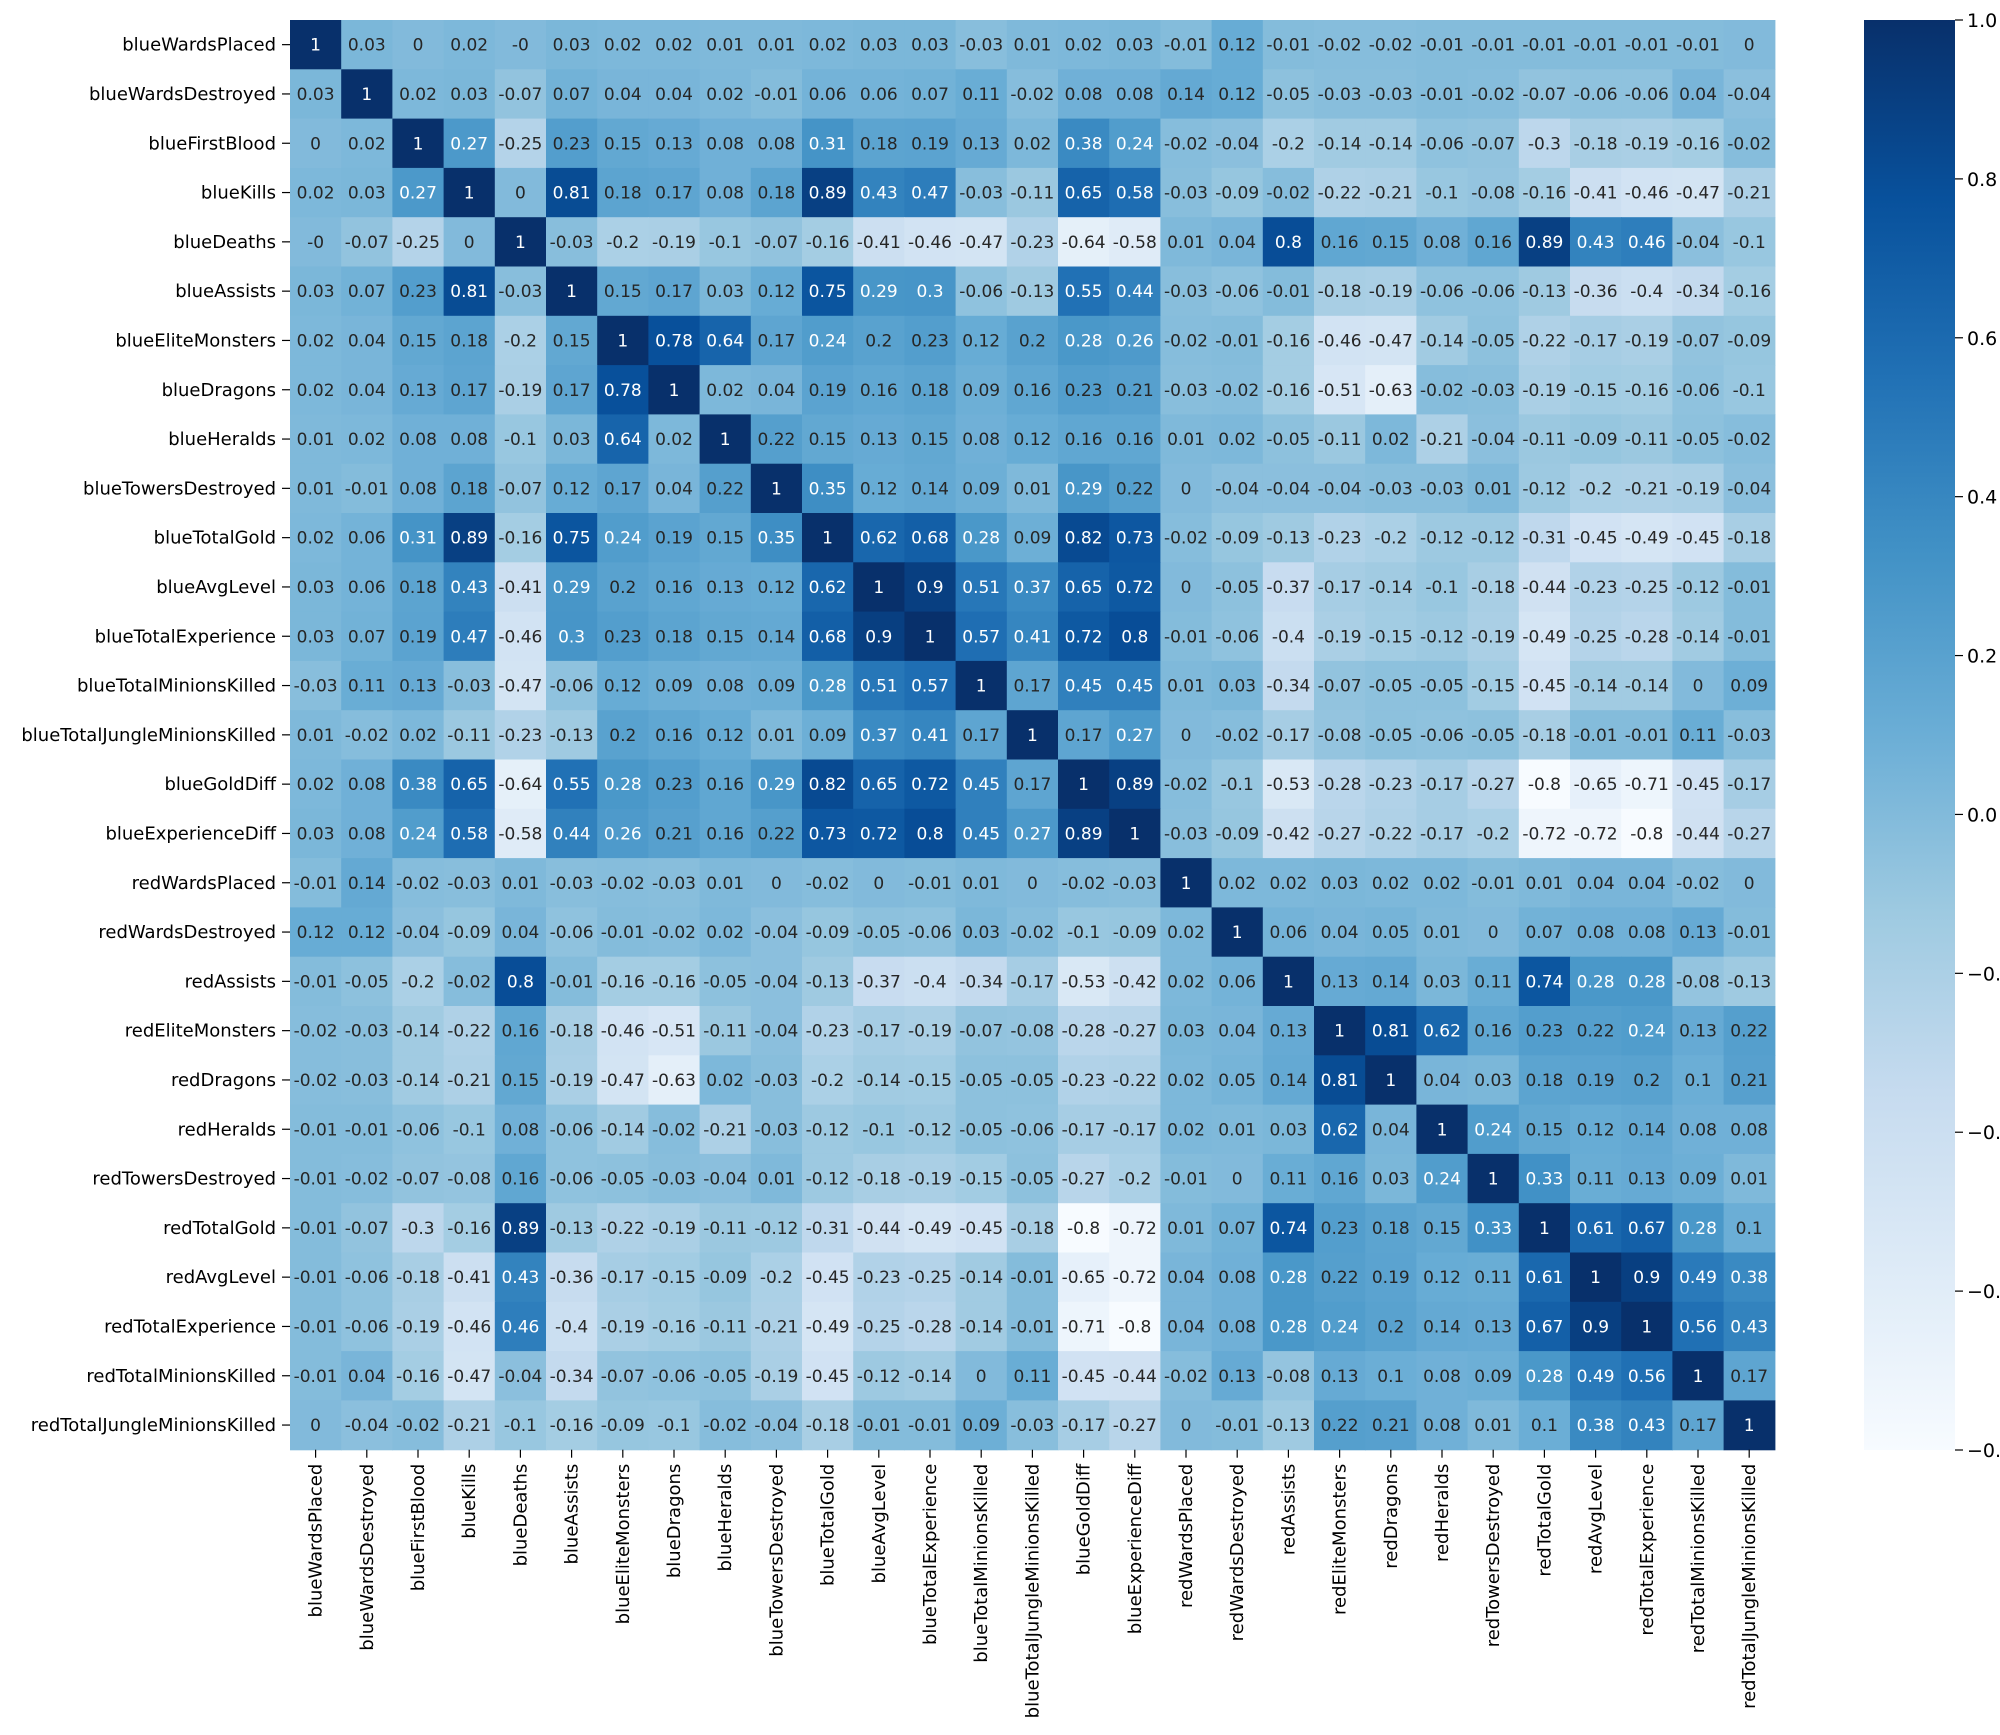  What do you see at coordinates (1749, 1586) in the screenshot?
I see `x-tick-label: redTotalJungleMinionsKilled` at bounding box center [1749, 1586].